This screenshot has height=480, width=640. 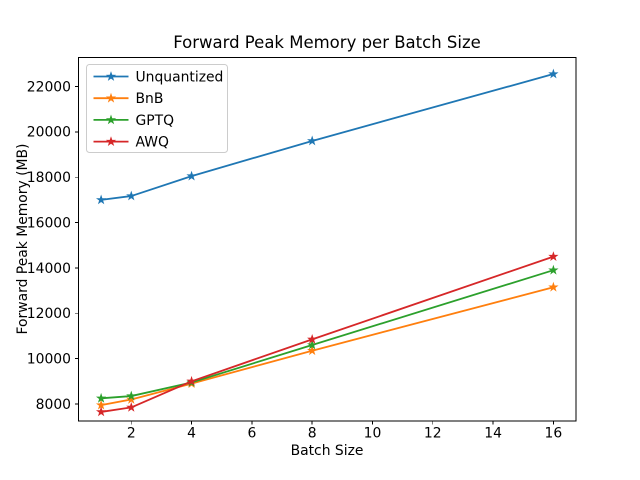 What do you see at coordinates (312, 434) in the screenshot?
I see `x-tick-label: 8` at bounding box center [312, 434].